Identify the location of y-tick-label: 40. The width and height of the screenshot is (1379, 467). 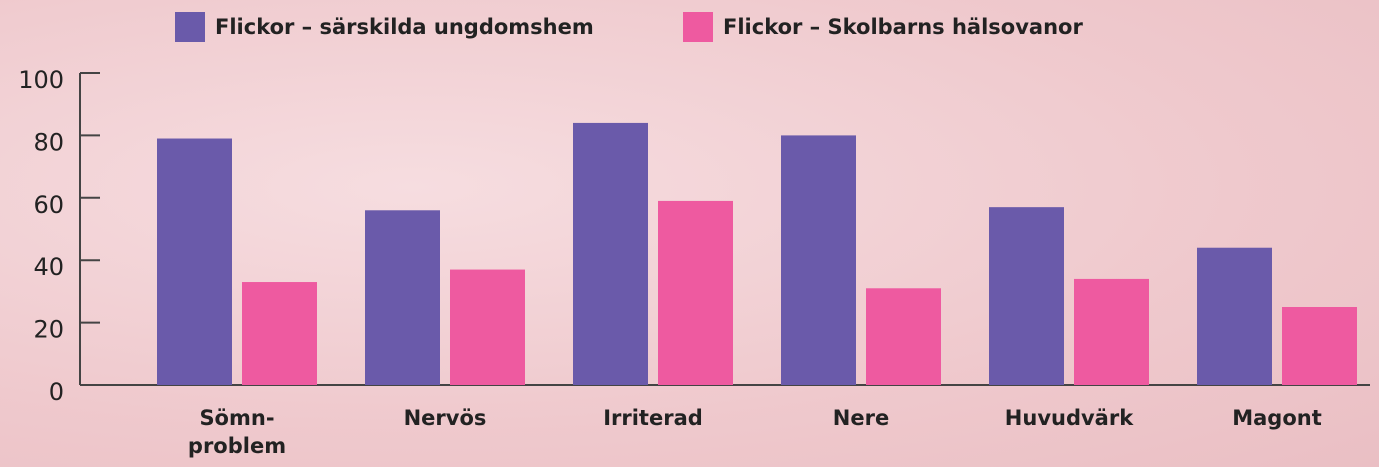
(48, 267).